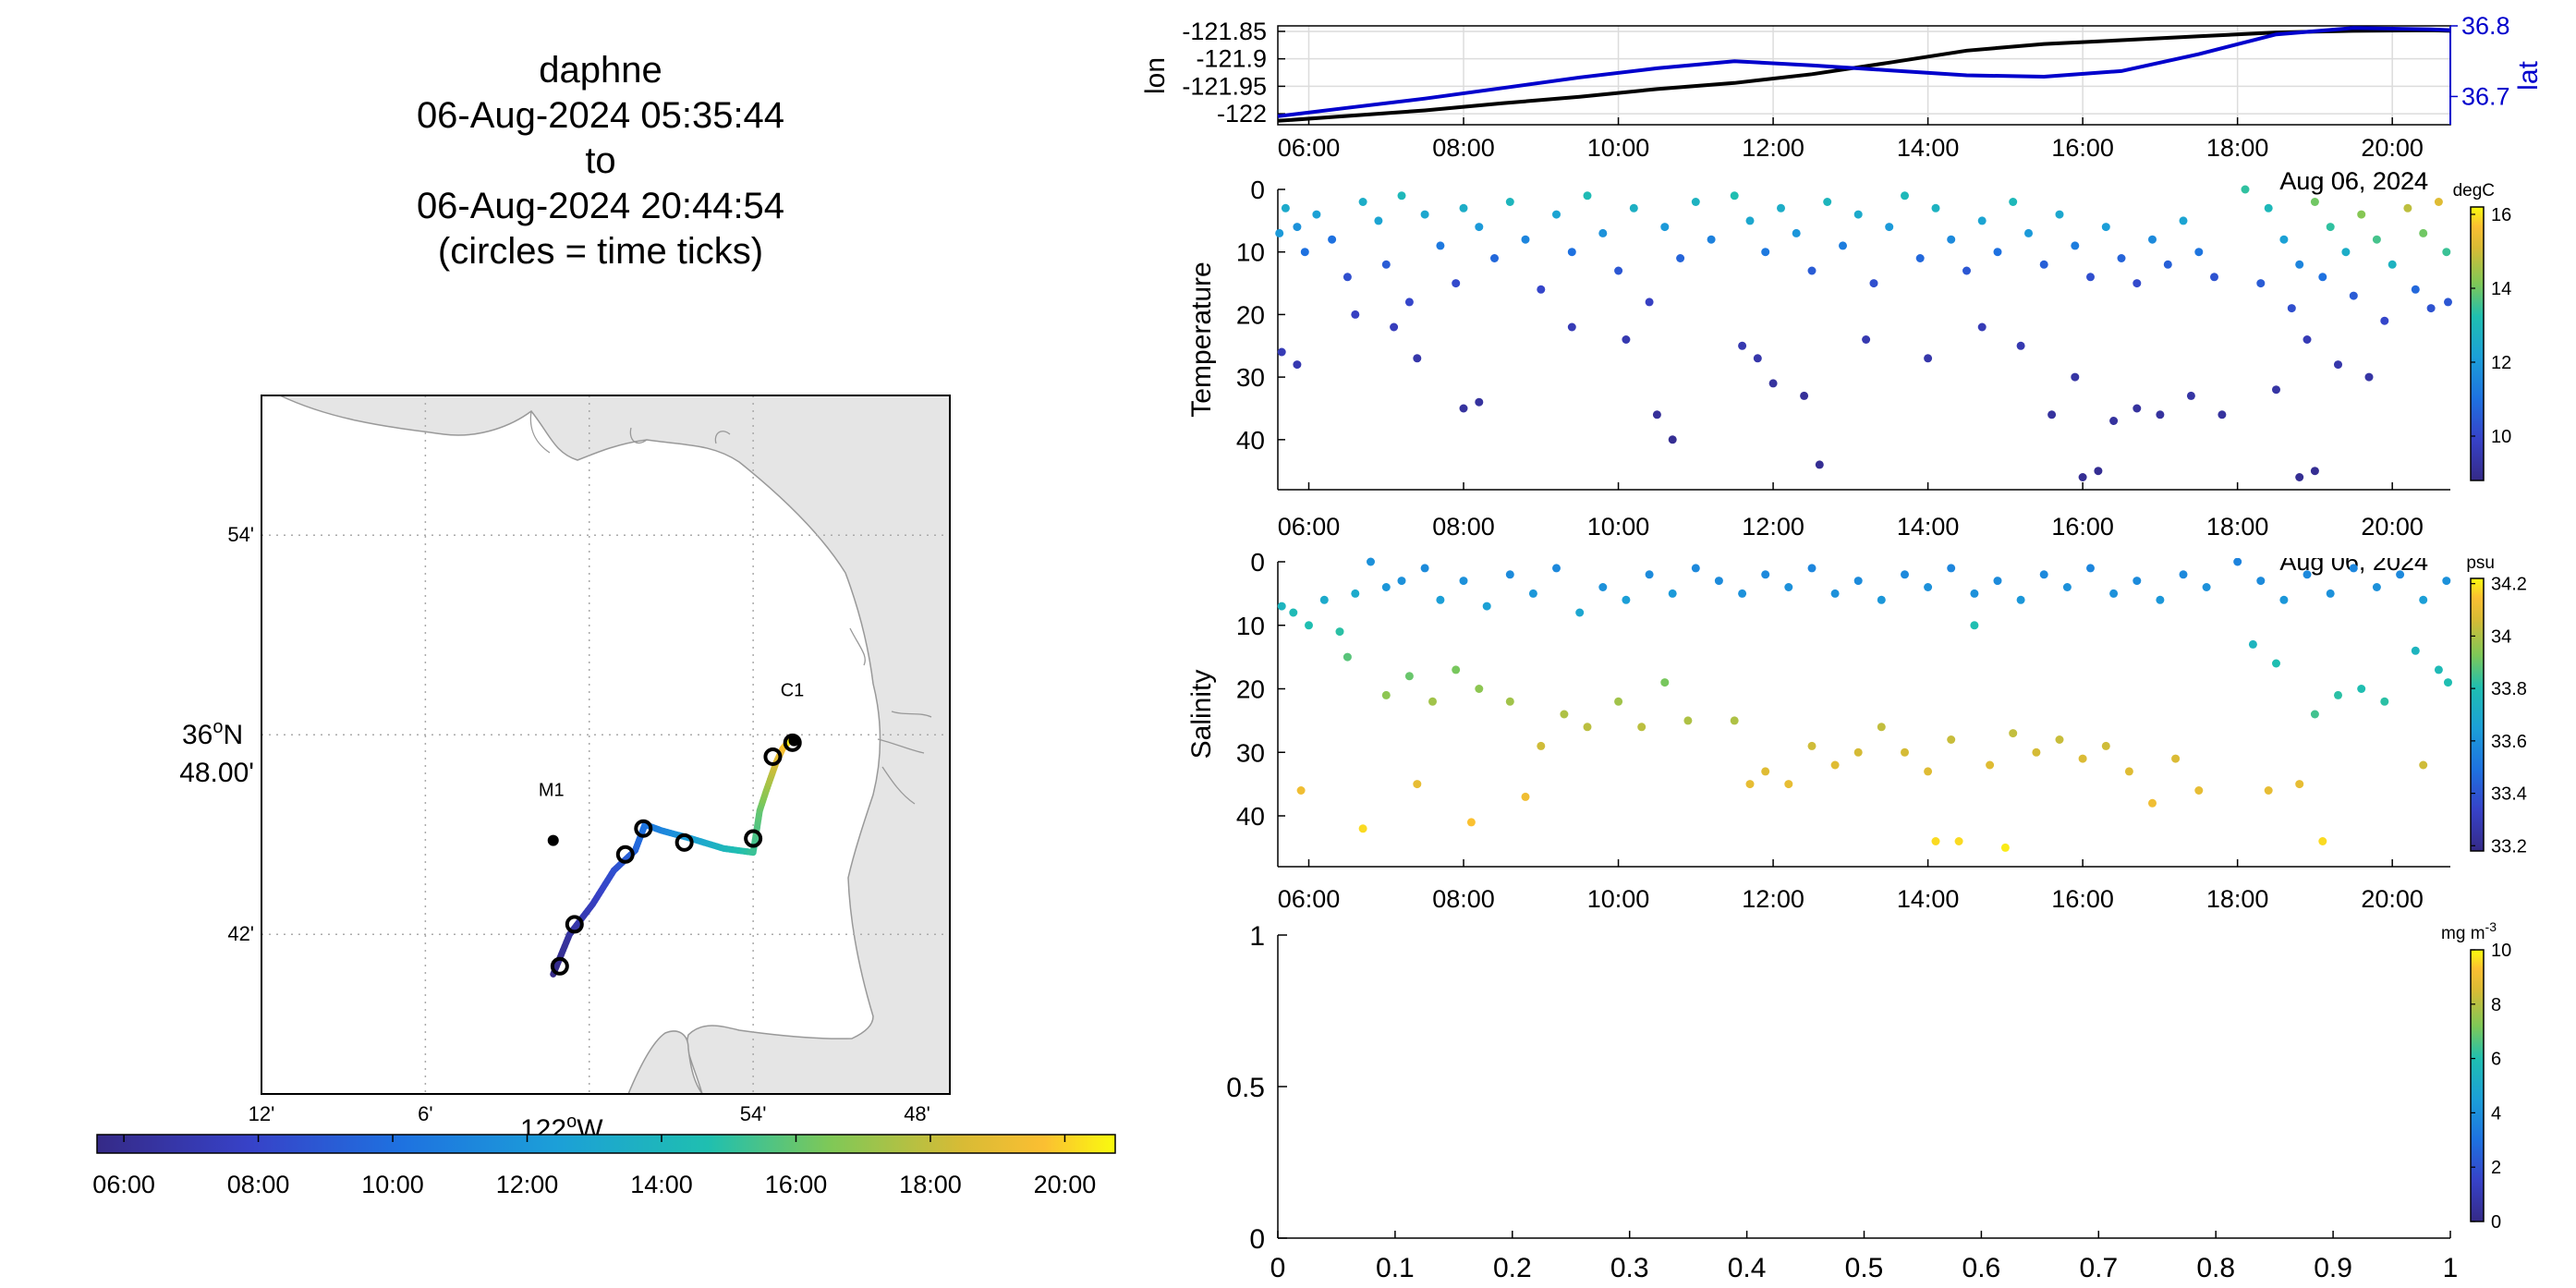  Describe the element at coordinates (1463, 148) in the screenshot. I see `x-tick-label: 08:00` at that location.